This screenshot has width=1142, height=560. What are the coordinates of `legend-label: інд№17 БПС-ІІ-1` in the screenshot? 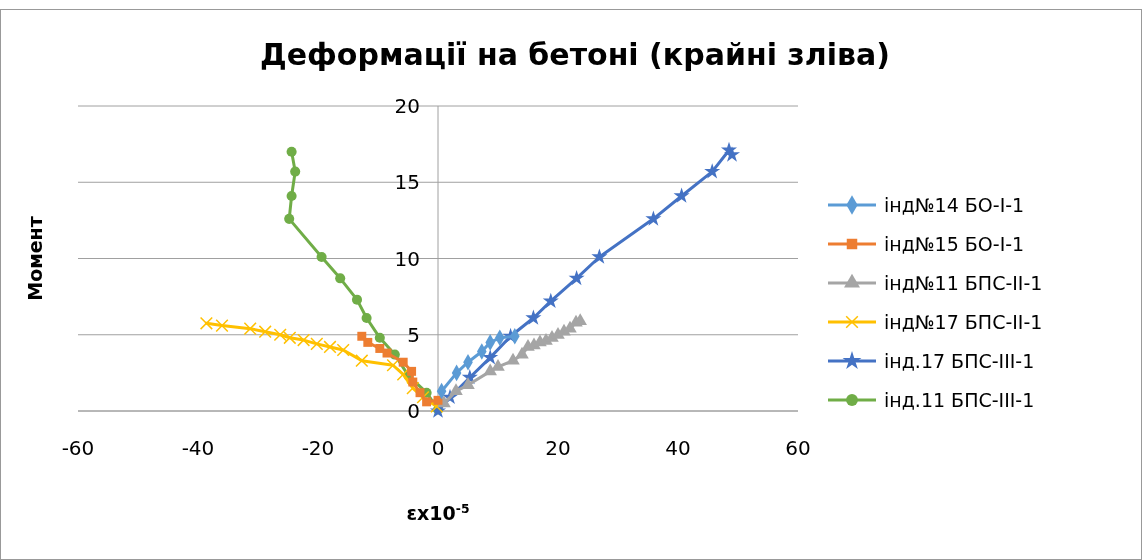 It's located at (963, 321).